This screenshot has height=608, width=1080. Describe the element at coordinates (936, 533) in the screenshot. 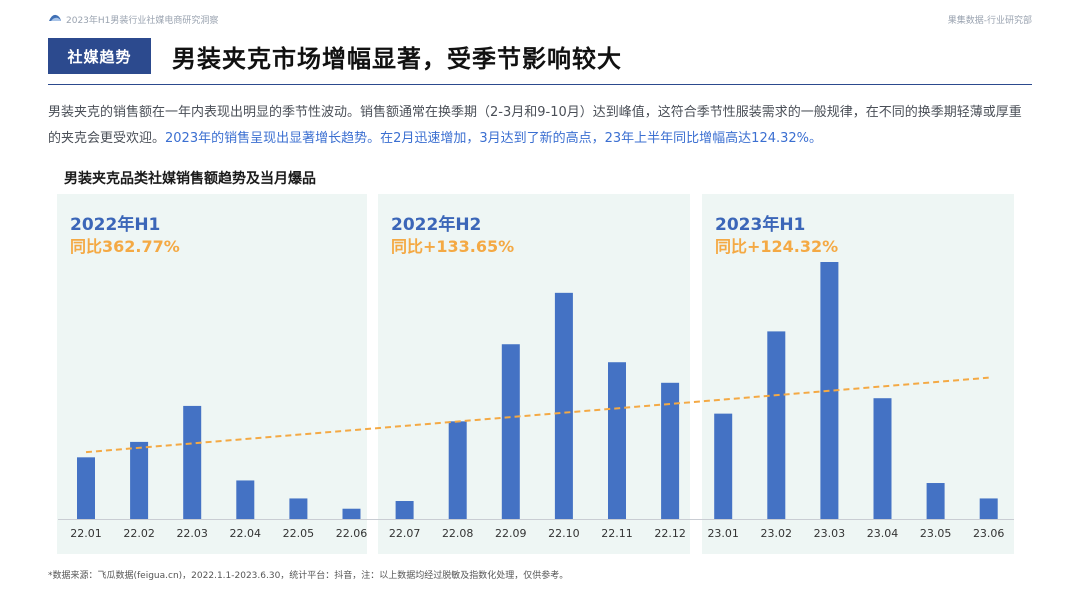

I see `tick-label: 23.05` at that location.